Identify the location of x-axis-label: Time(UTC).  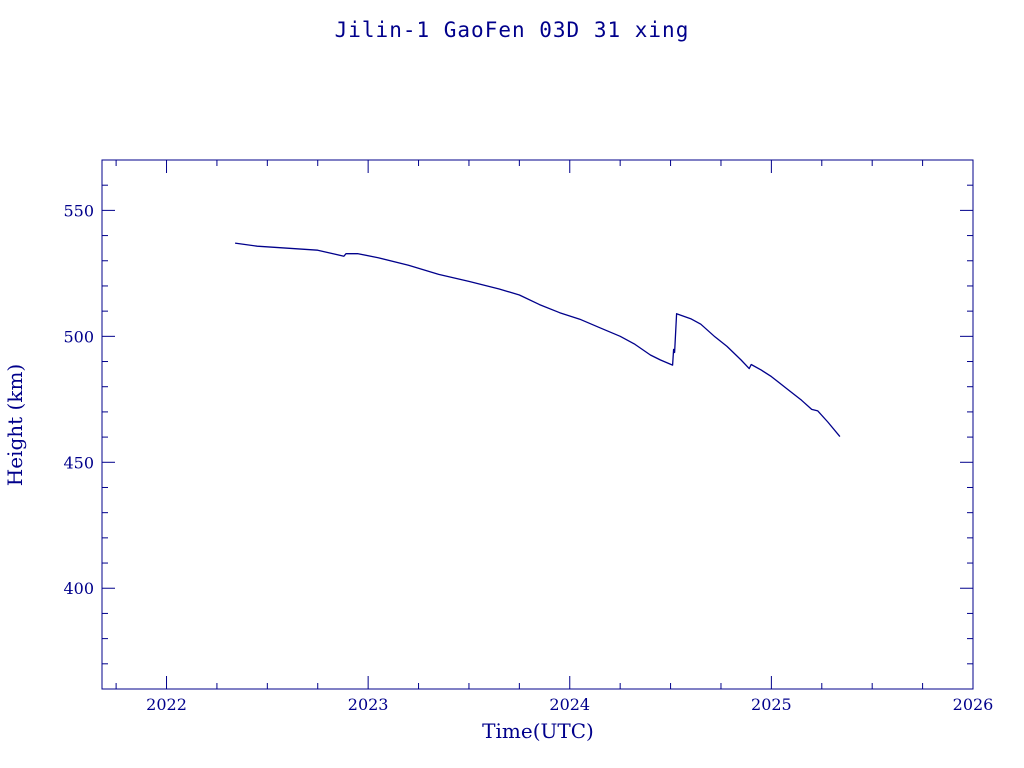
(538, 731).